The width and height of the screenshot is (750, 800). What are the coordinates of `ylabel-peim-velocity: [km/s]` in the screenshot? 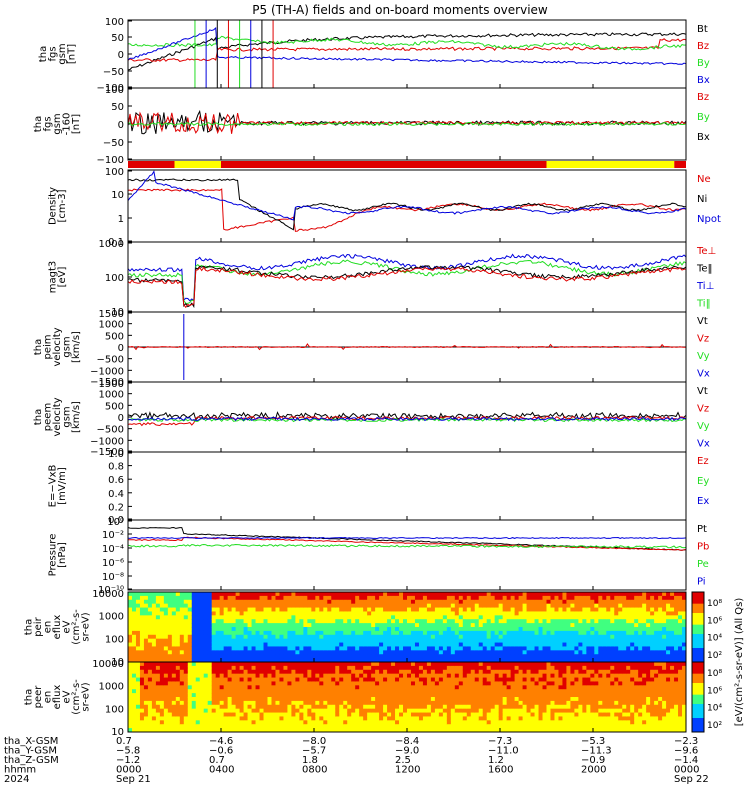 It's located at (76, 347).